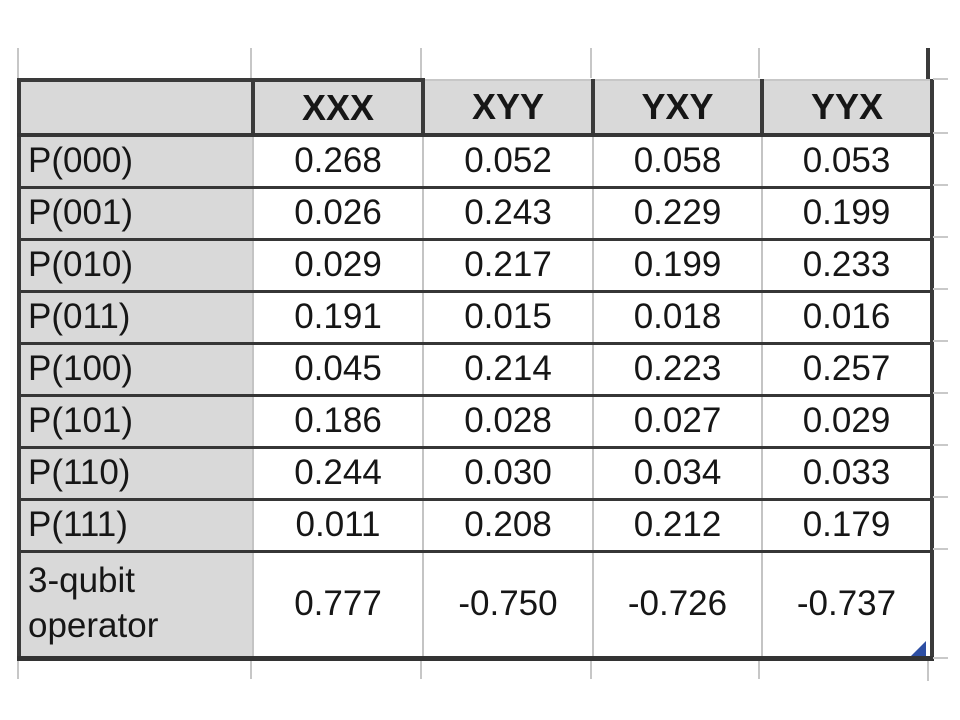  I want to click on row-label-cell: P(101), so click(135, 422).